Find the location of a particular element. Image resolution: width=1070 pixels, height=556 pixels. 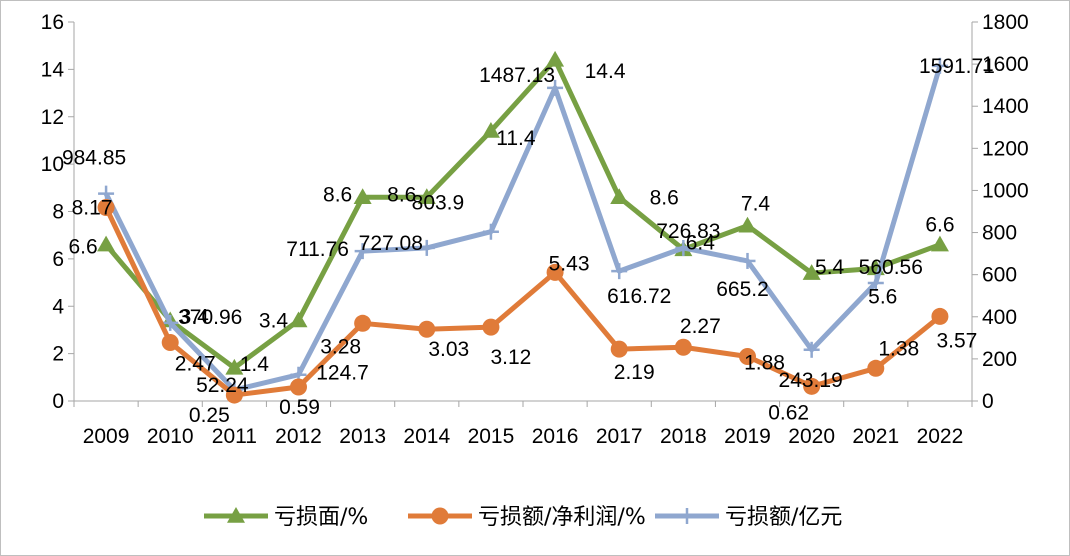

y-right-tick-label: 400 is located at coordinates (999, 317).